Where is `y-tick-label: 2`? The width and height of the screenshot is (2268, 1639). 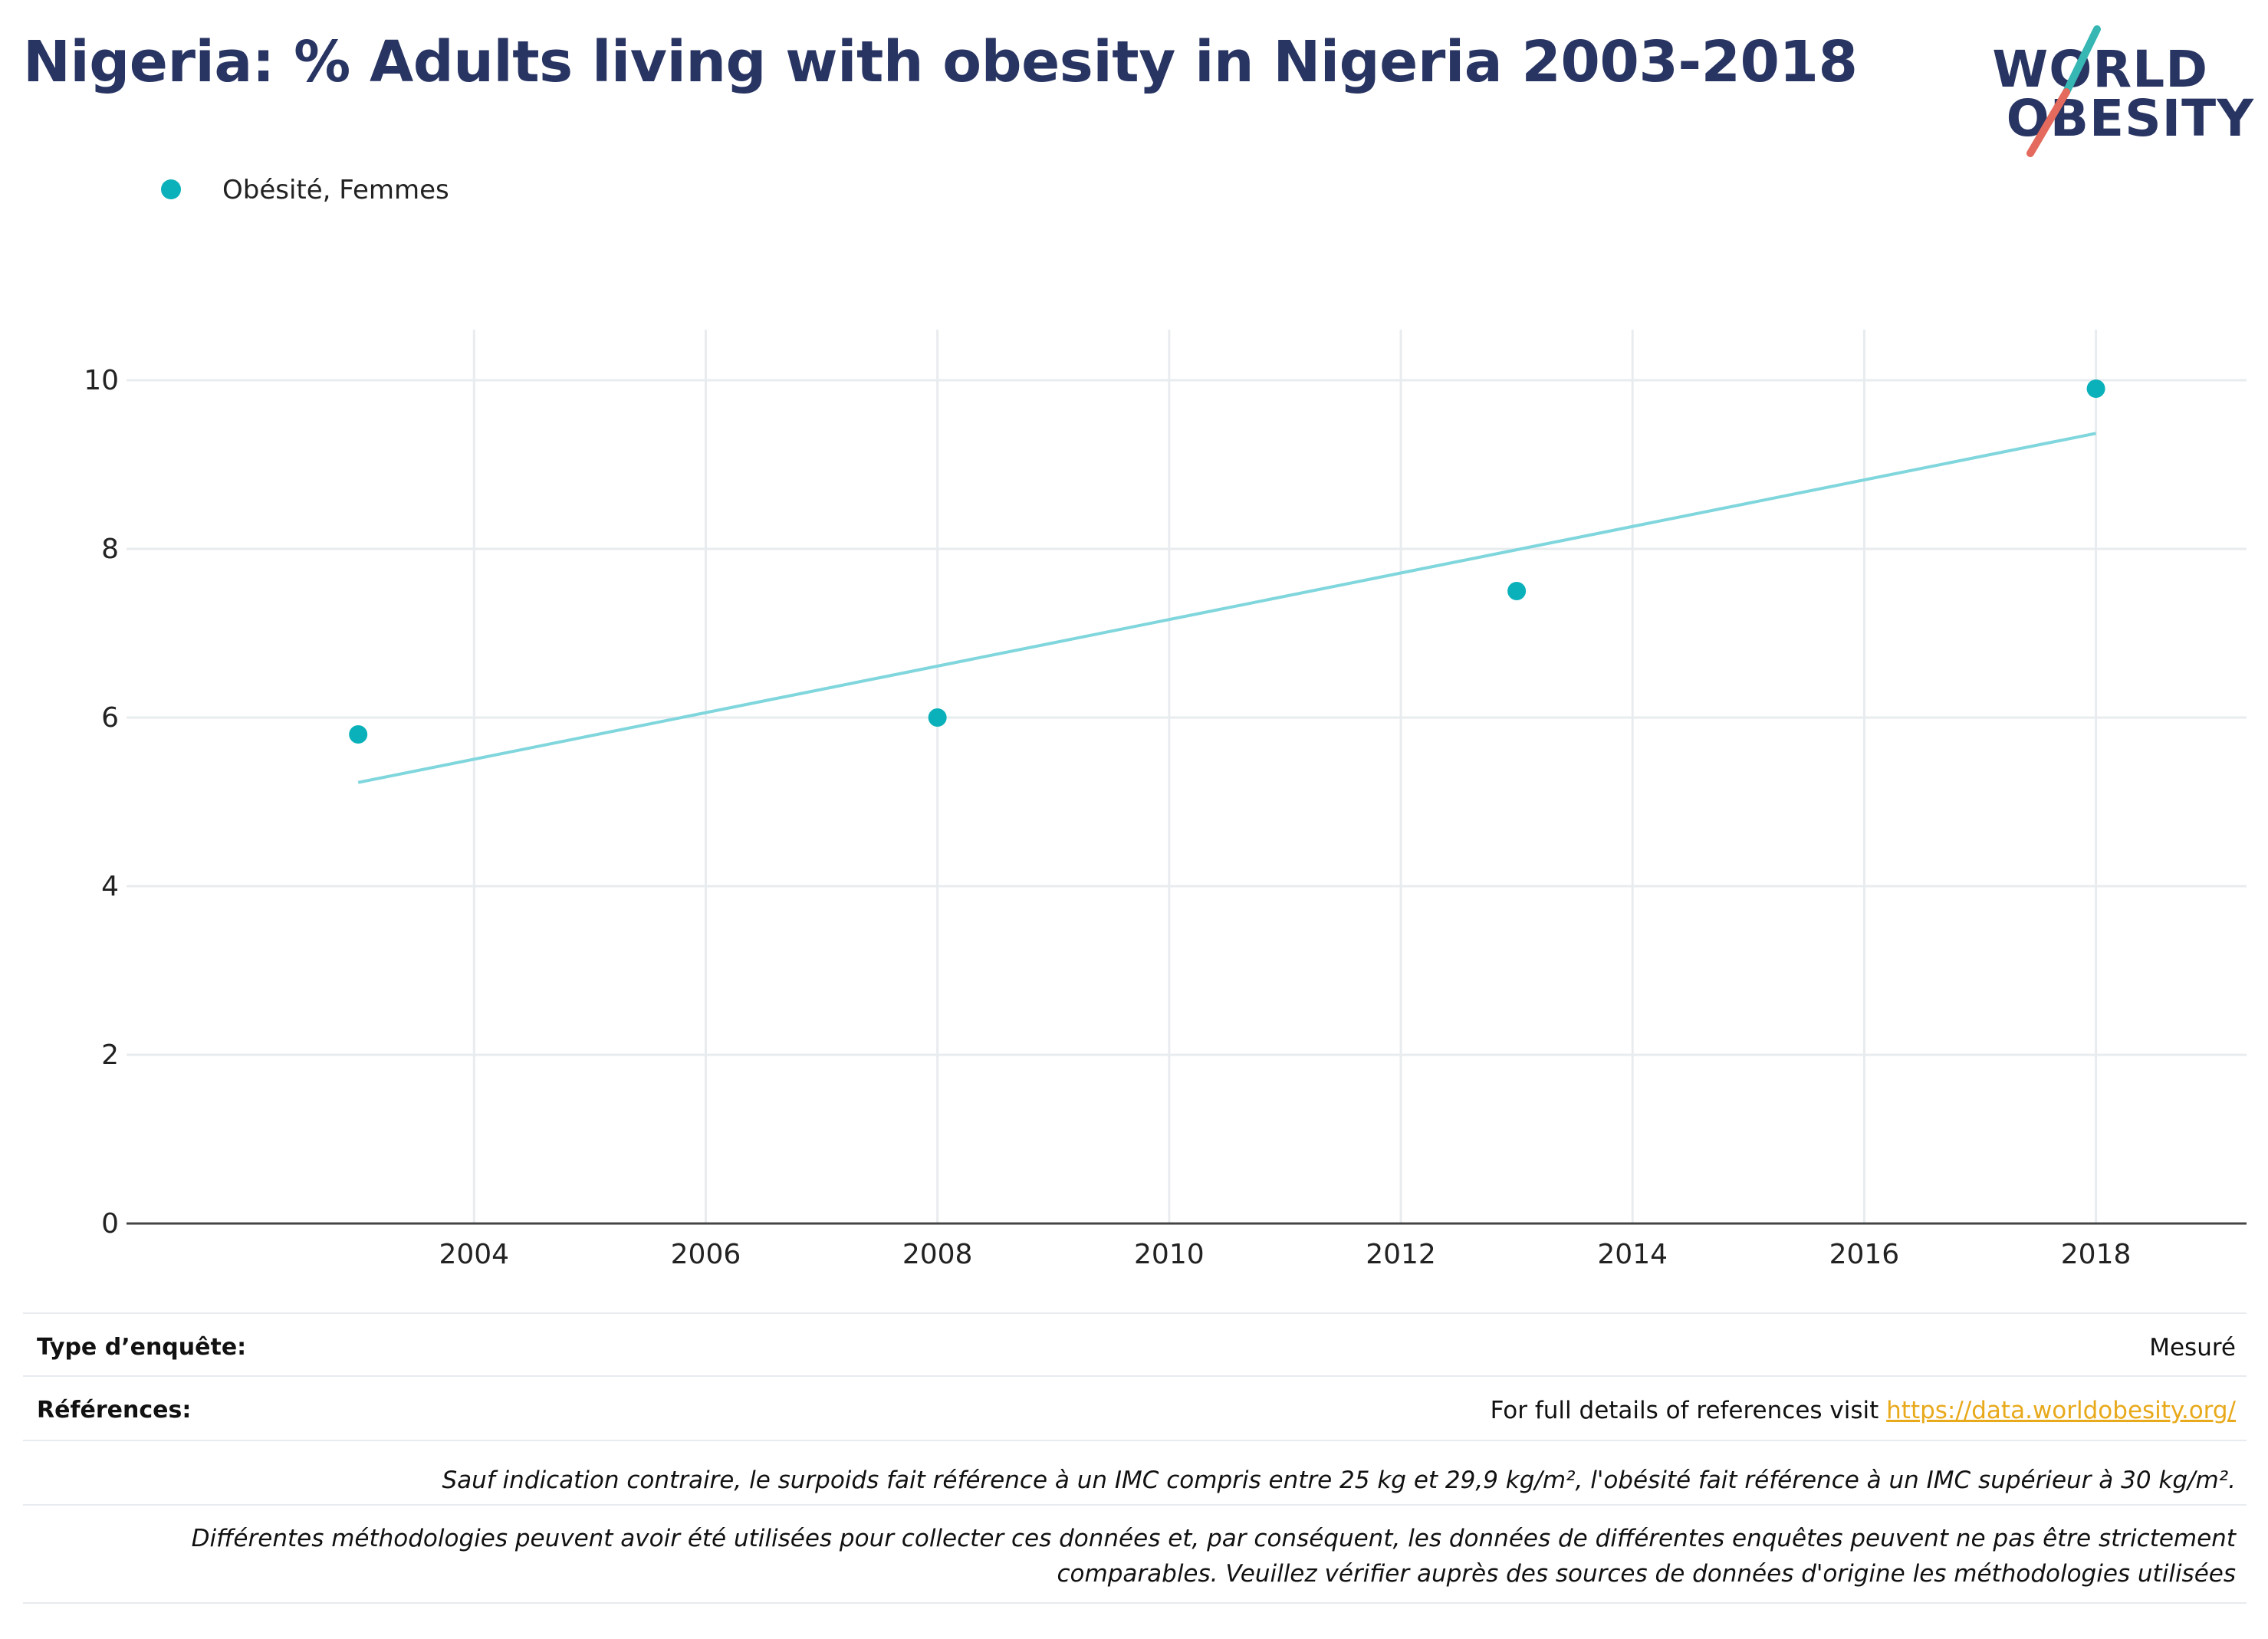
y-tick-label: 2 is located at coordinates (110, 1056).